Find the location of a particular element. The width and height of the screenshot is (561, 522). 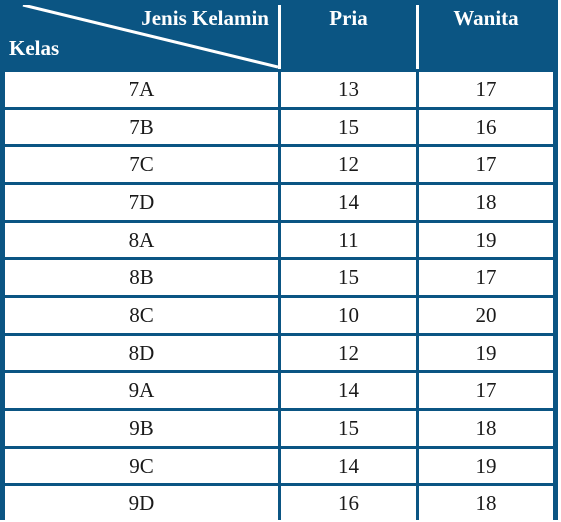

cell-kelas: 8B is located at coordinates (141, 277).